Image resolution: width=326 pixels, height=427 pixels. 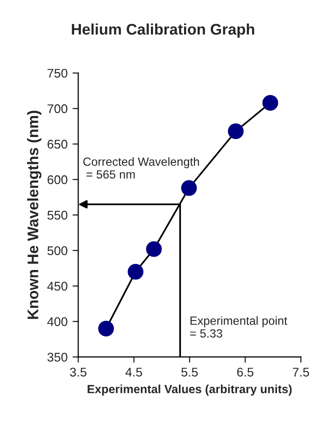 What do you see at coordinates (301, 372) in the screenshot?
I see `x-tick-label: 7.5` at bounding box center [301, 372].